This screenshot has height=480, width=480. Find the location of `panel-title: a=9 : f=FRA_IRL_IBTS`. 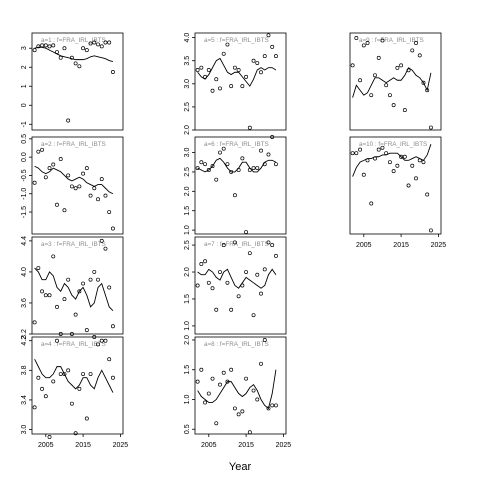

panel-title: a=9 : f=FRA_IRL_IBTS is located at coordinates (391, 40).